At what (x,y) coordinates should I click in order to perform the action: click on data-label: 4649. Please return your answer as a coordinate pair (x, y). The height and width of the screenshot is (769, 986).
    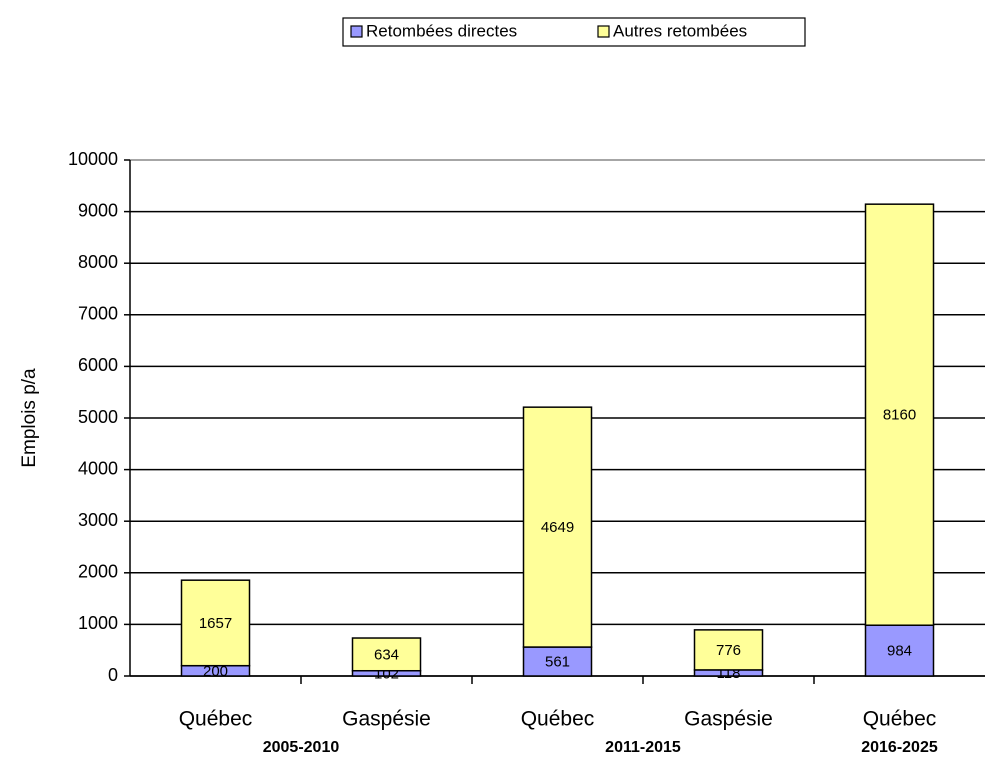
    Looking at the image, I should click on (557, 527).